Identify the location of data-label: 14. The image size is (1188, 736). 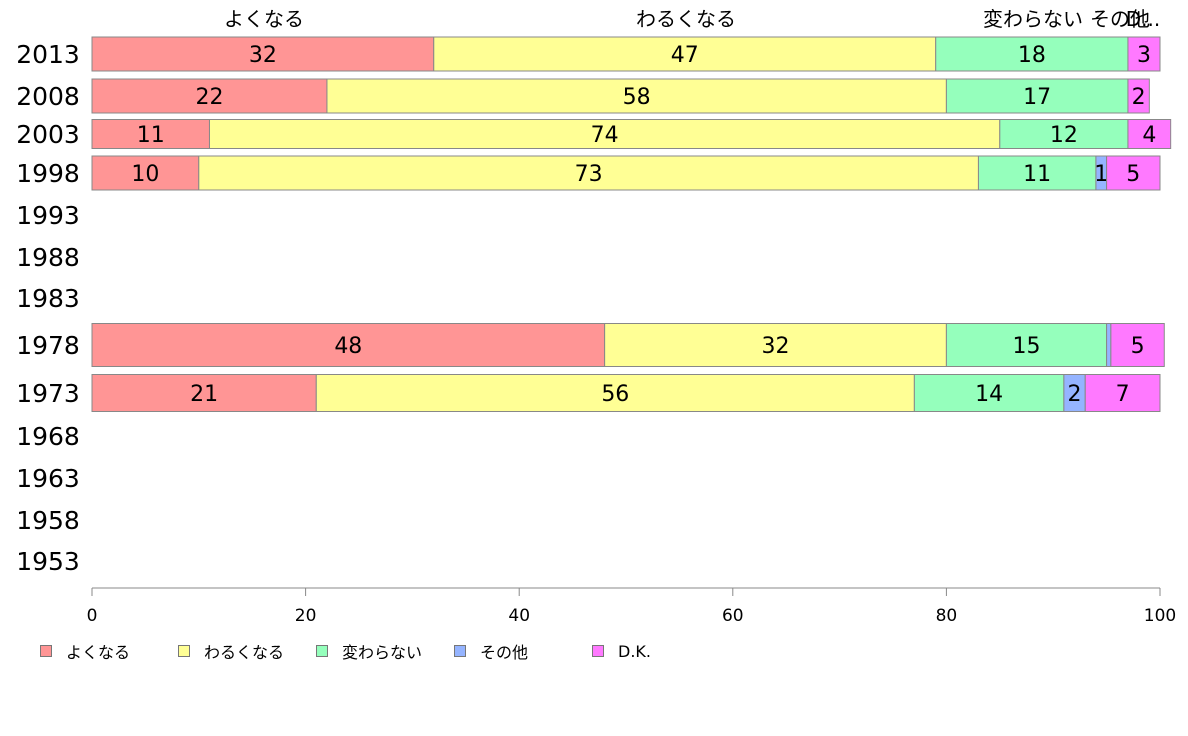
(989, 394).